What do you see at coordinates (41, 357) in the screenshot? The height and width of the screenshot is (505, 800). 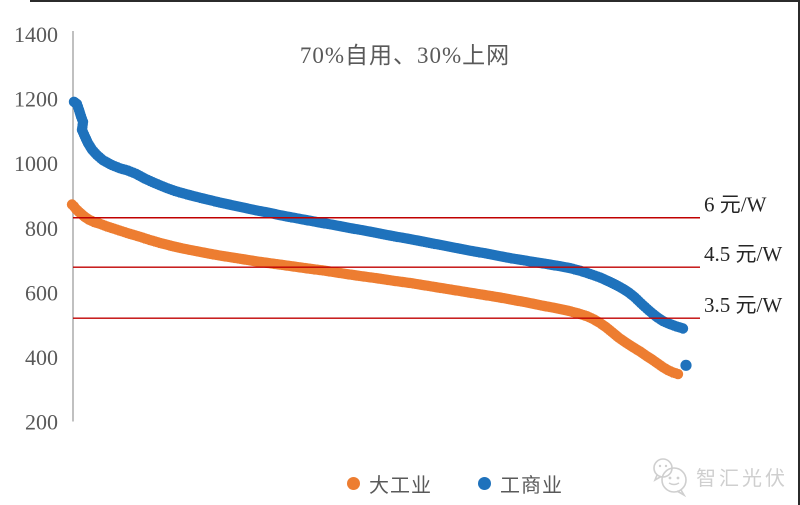 I see `y-tick-label: 400` at bounding box center [41, 357].